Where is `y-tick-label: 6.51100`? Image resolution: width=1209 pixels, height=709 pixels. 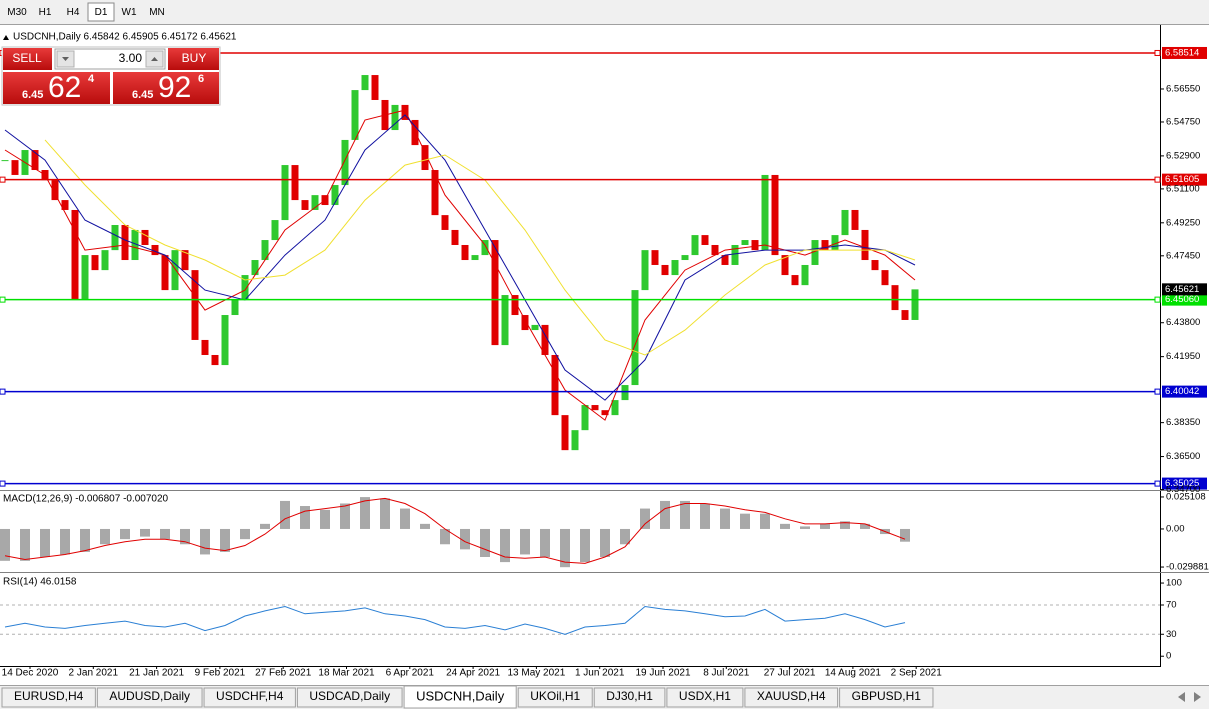 y-tick-label: 6.51100 is located at coordinates (1183, 188).